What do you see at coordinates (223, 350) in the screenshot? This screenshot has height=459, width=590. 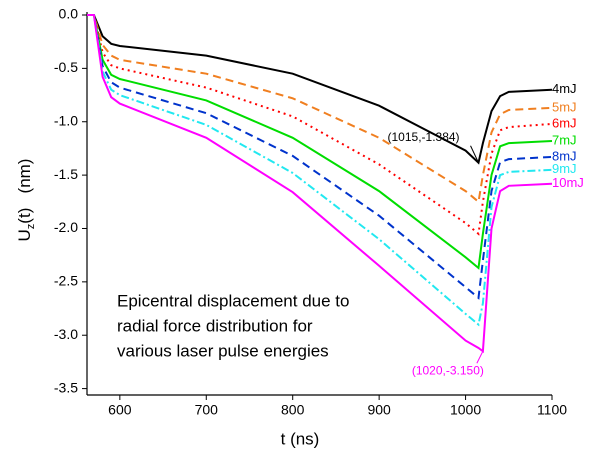 I see `annotation-text: various laser pulse energies` at bounding box center [223, 350].